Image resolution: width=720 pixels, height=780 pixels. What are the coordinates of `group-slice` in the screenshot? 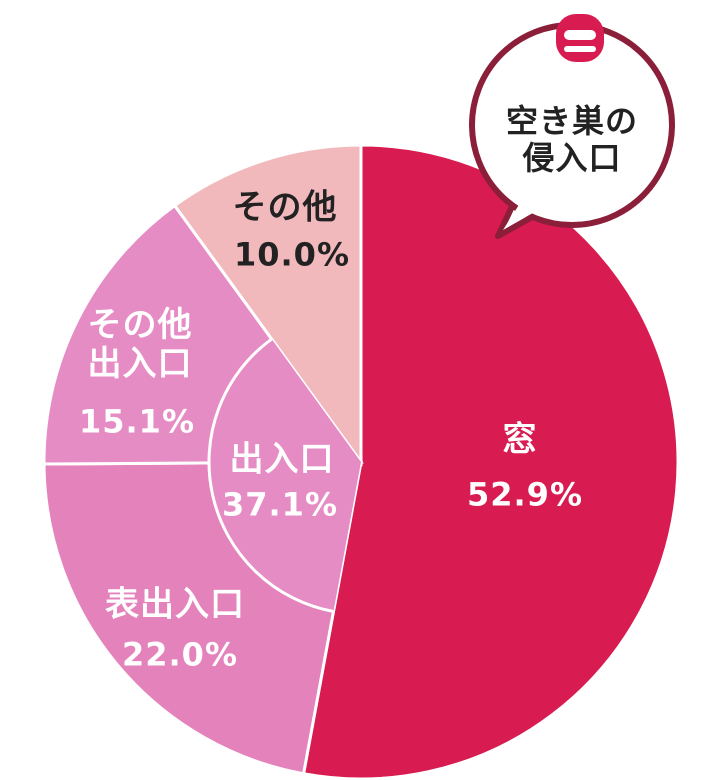 It's located at (285, 475).